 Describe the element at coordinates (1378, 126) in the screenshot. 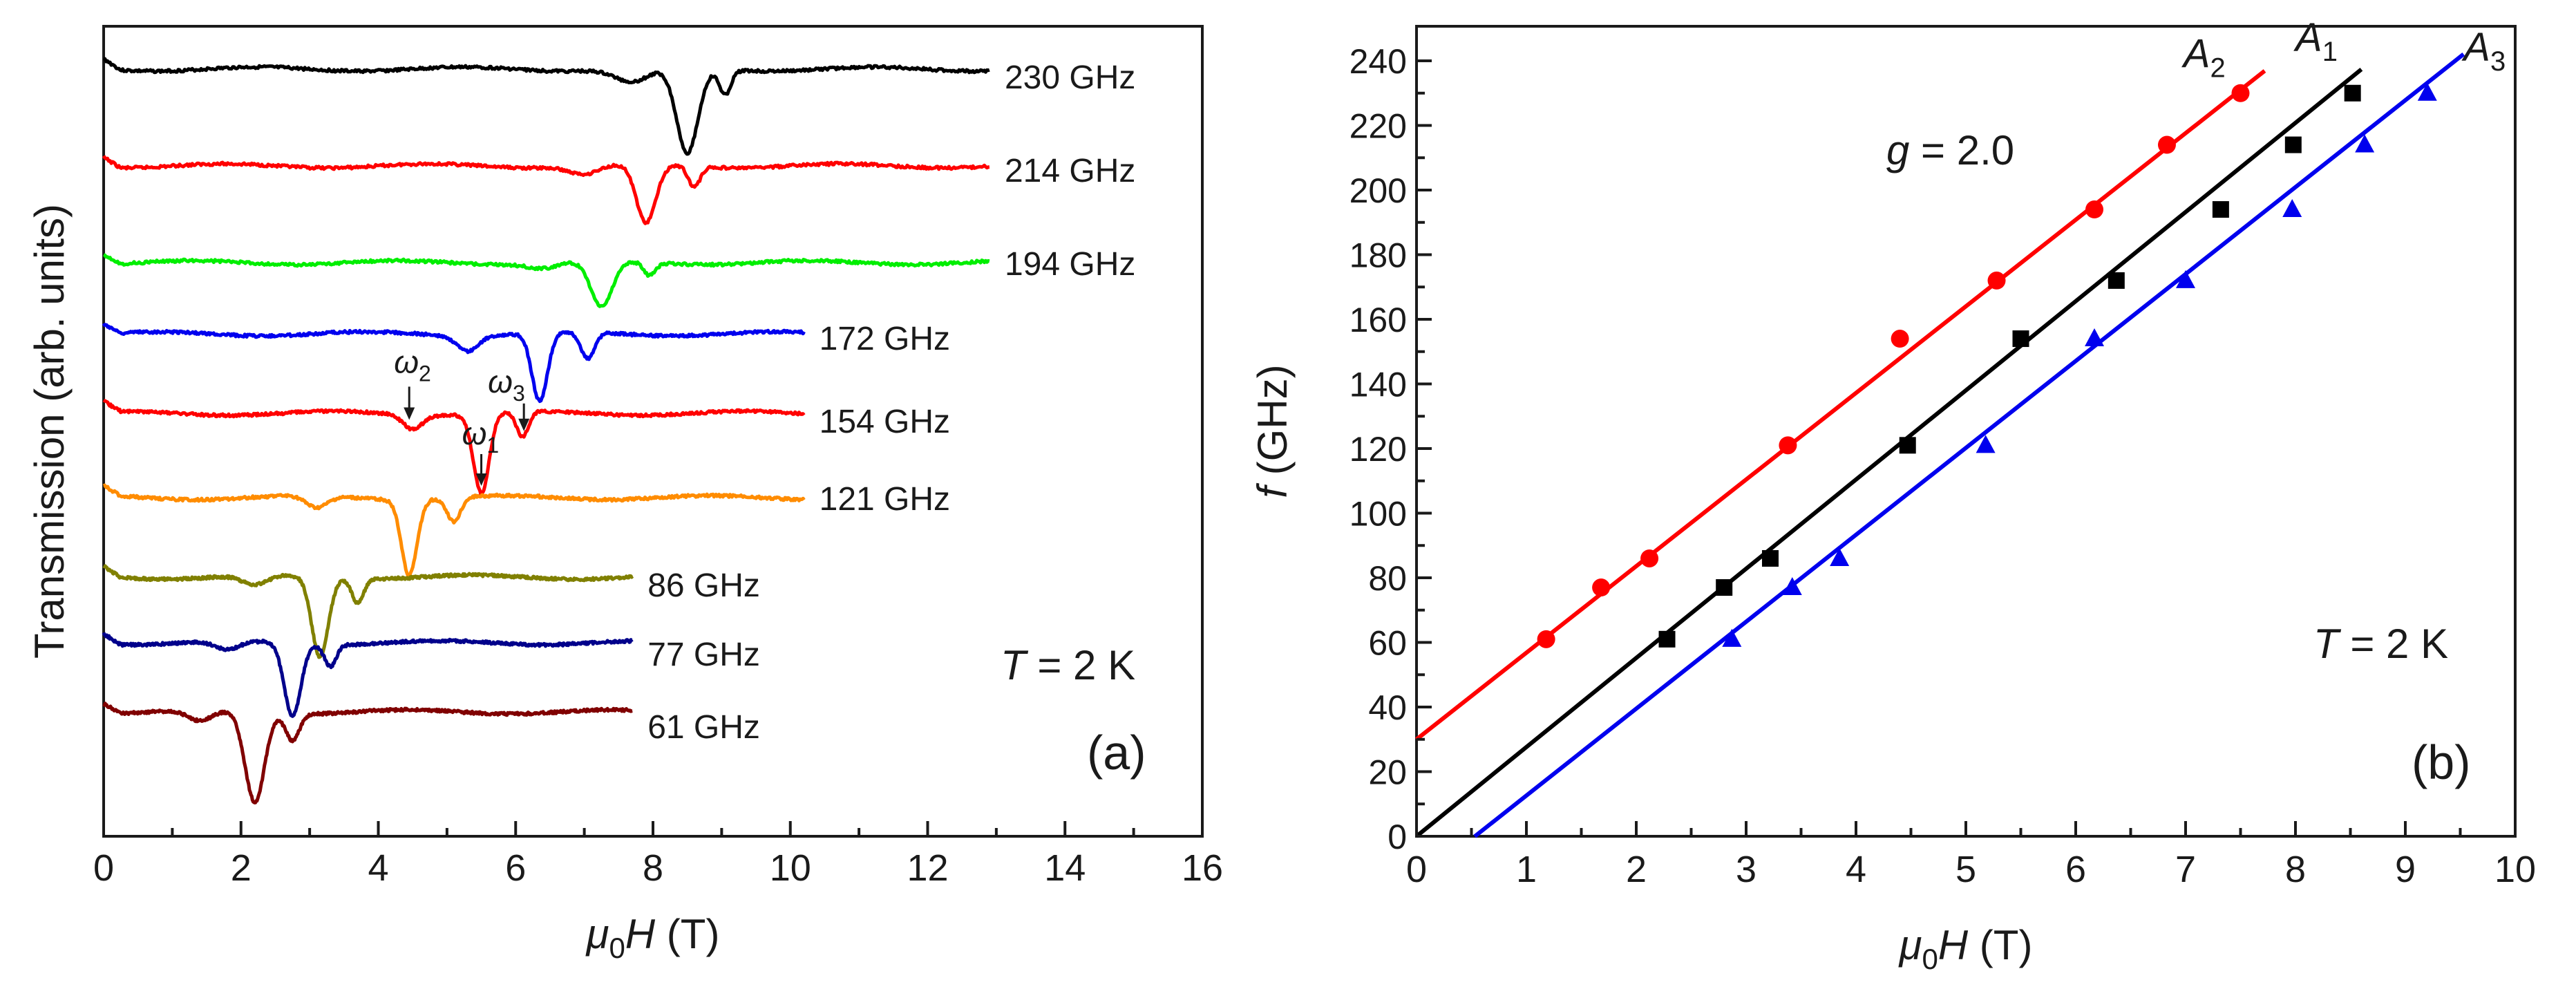

I see `y-tick-label-220: 220` at that location.